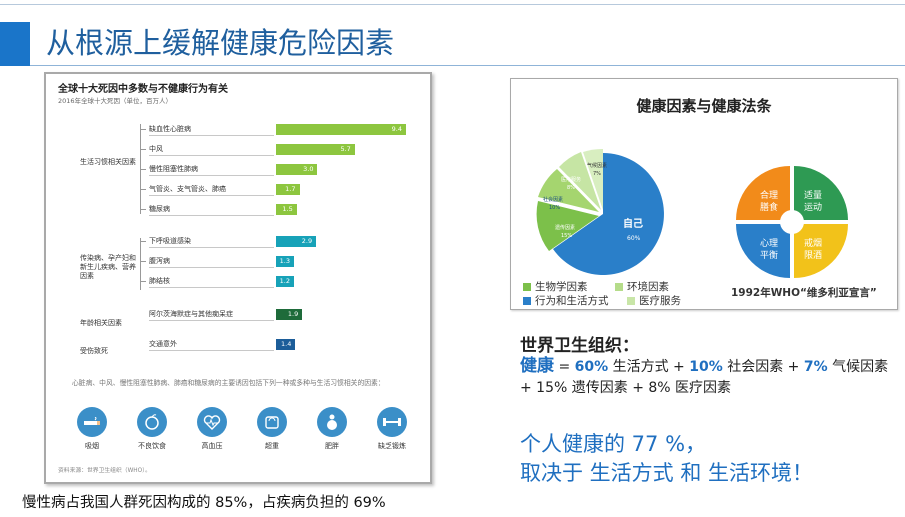 Image resolution: width=905 pixels, height=517 pixels. I want to click on legend-env: 环境因素, so click(642, 286).